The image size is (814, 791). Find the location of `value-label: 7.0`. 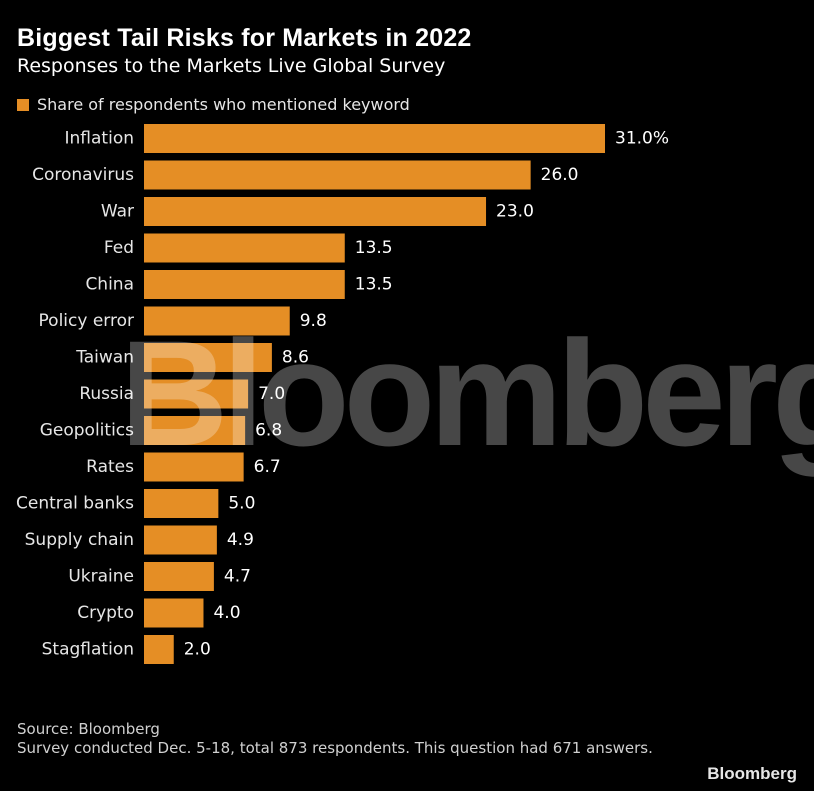

value-label: 7.0 is located at coordinates (271, 394).